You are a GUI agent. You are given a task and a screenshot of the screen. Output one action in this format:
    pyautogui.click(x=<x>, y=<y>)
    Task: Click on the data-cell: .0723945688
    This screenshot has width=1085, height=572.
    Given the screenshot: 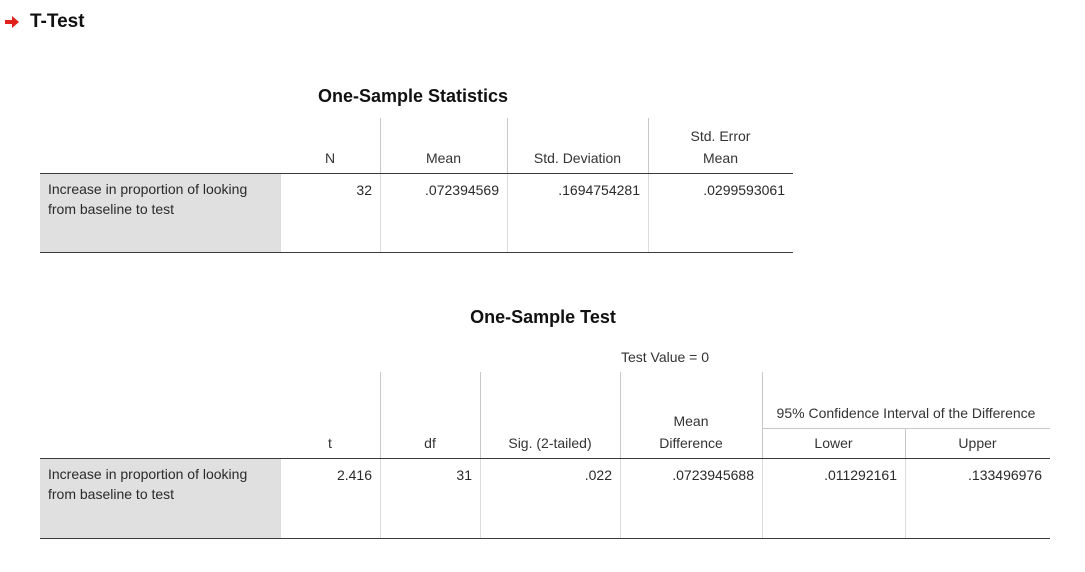 What is the action you would take?
    pyautogui.click(x=691, y=498)
    